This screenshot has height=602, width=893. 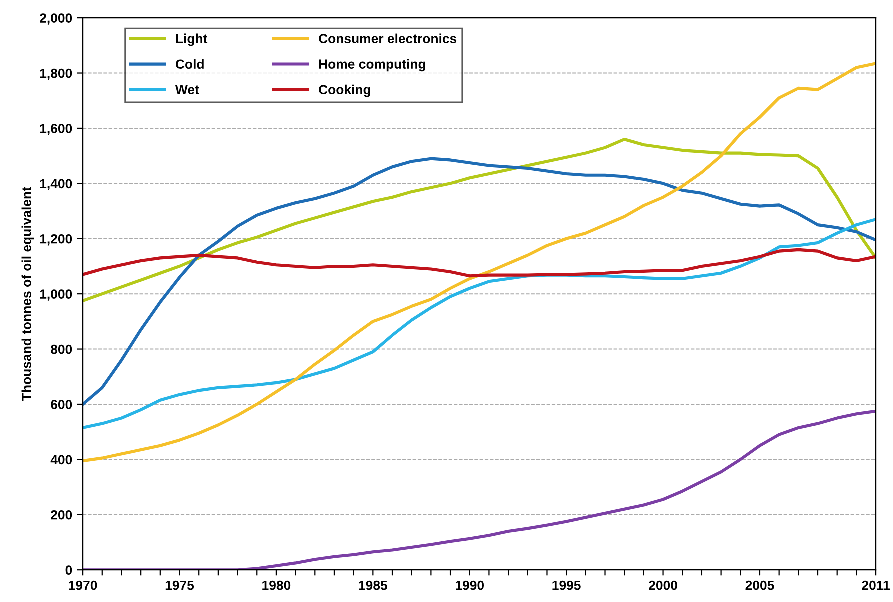 What do you see at coordinates (876, 585) in the screenshot?
I see `x-tick-label: 2011` at bounding box center [876, 585].